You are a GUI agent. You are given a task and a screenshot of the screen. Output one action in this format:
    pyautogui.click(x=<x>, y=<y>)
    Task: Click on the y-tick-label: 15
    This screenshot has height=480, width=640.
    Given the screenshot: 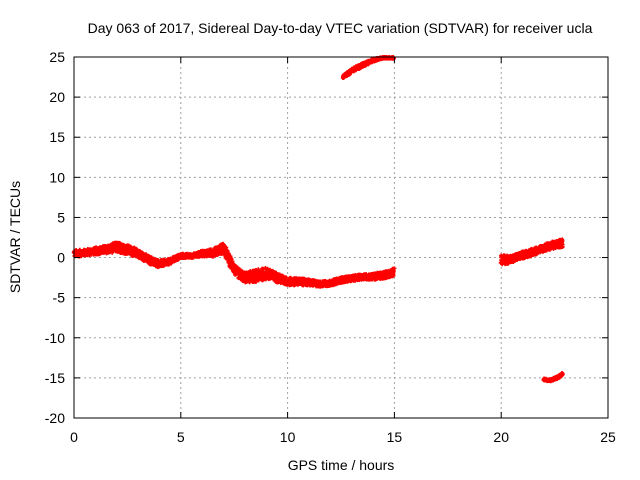 What is the action you would take?
    pyautogui.click(x=57, y=137)
    